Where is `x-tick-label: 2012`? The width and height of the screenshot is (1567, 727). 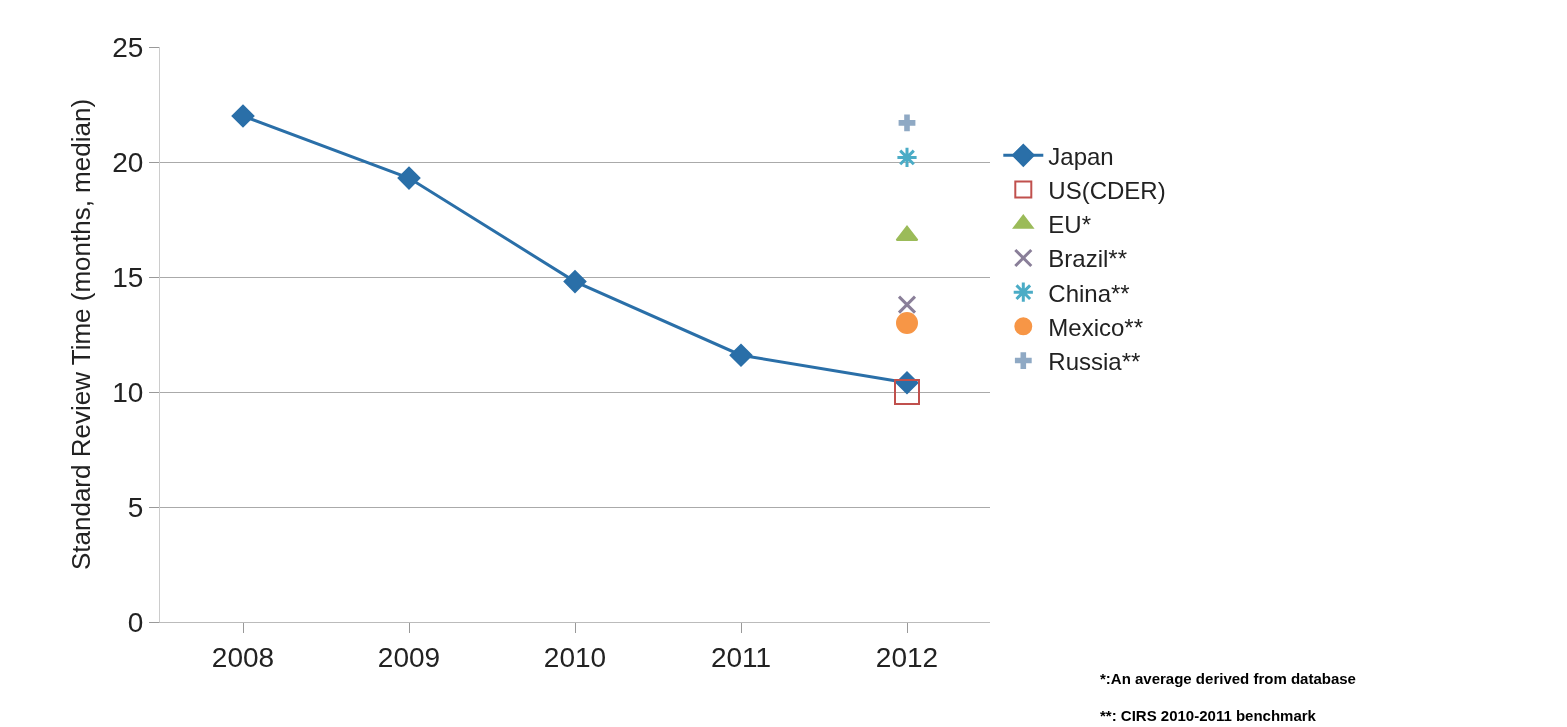
x-tick-label: 2012 is located at coordinates (907, 657).